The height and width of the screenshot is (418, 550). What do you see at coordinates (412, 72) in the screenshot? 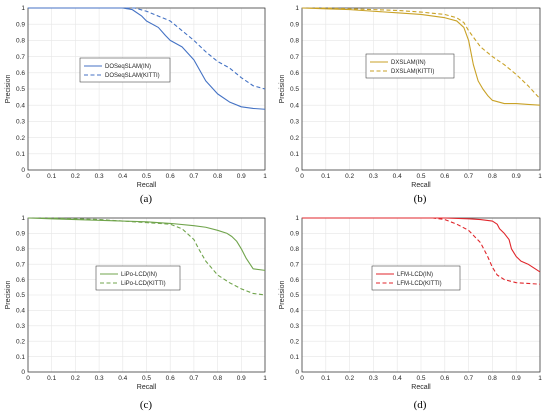
I see `legend-entry-2: DXSLAM(KITTI)` at bounding box center [412, 72].